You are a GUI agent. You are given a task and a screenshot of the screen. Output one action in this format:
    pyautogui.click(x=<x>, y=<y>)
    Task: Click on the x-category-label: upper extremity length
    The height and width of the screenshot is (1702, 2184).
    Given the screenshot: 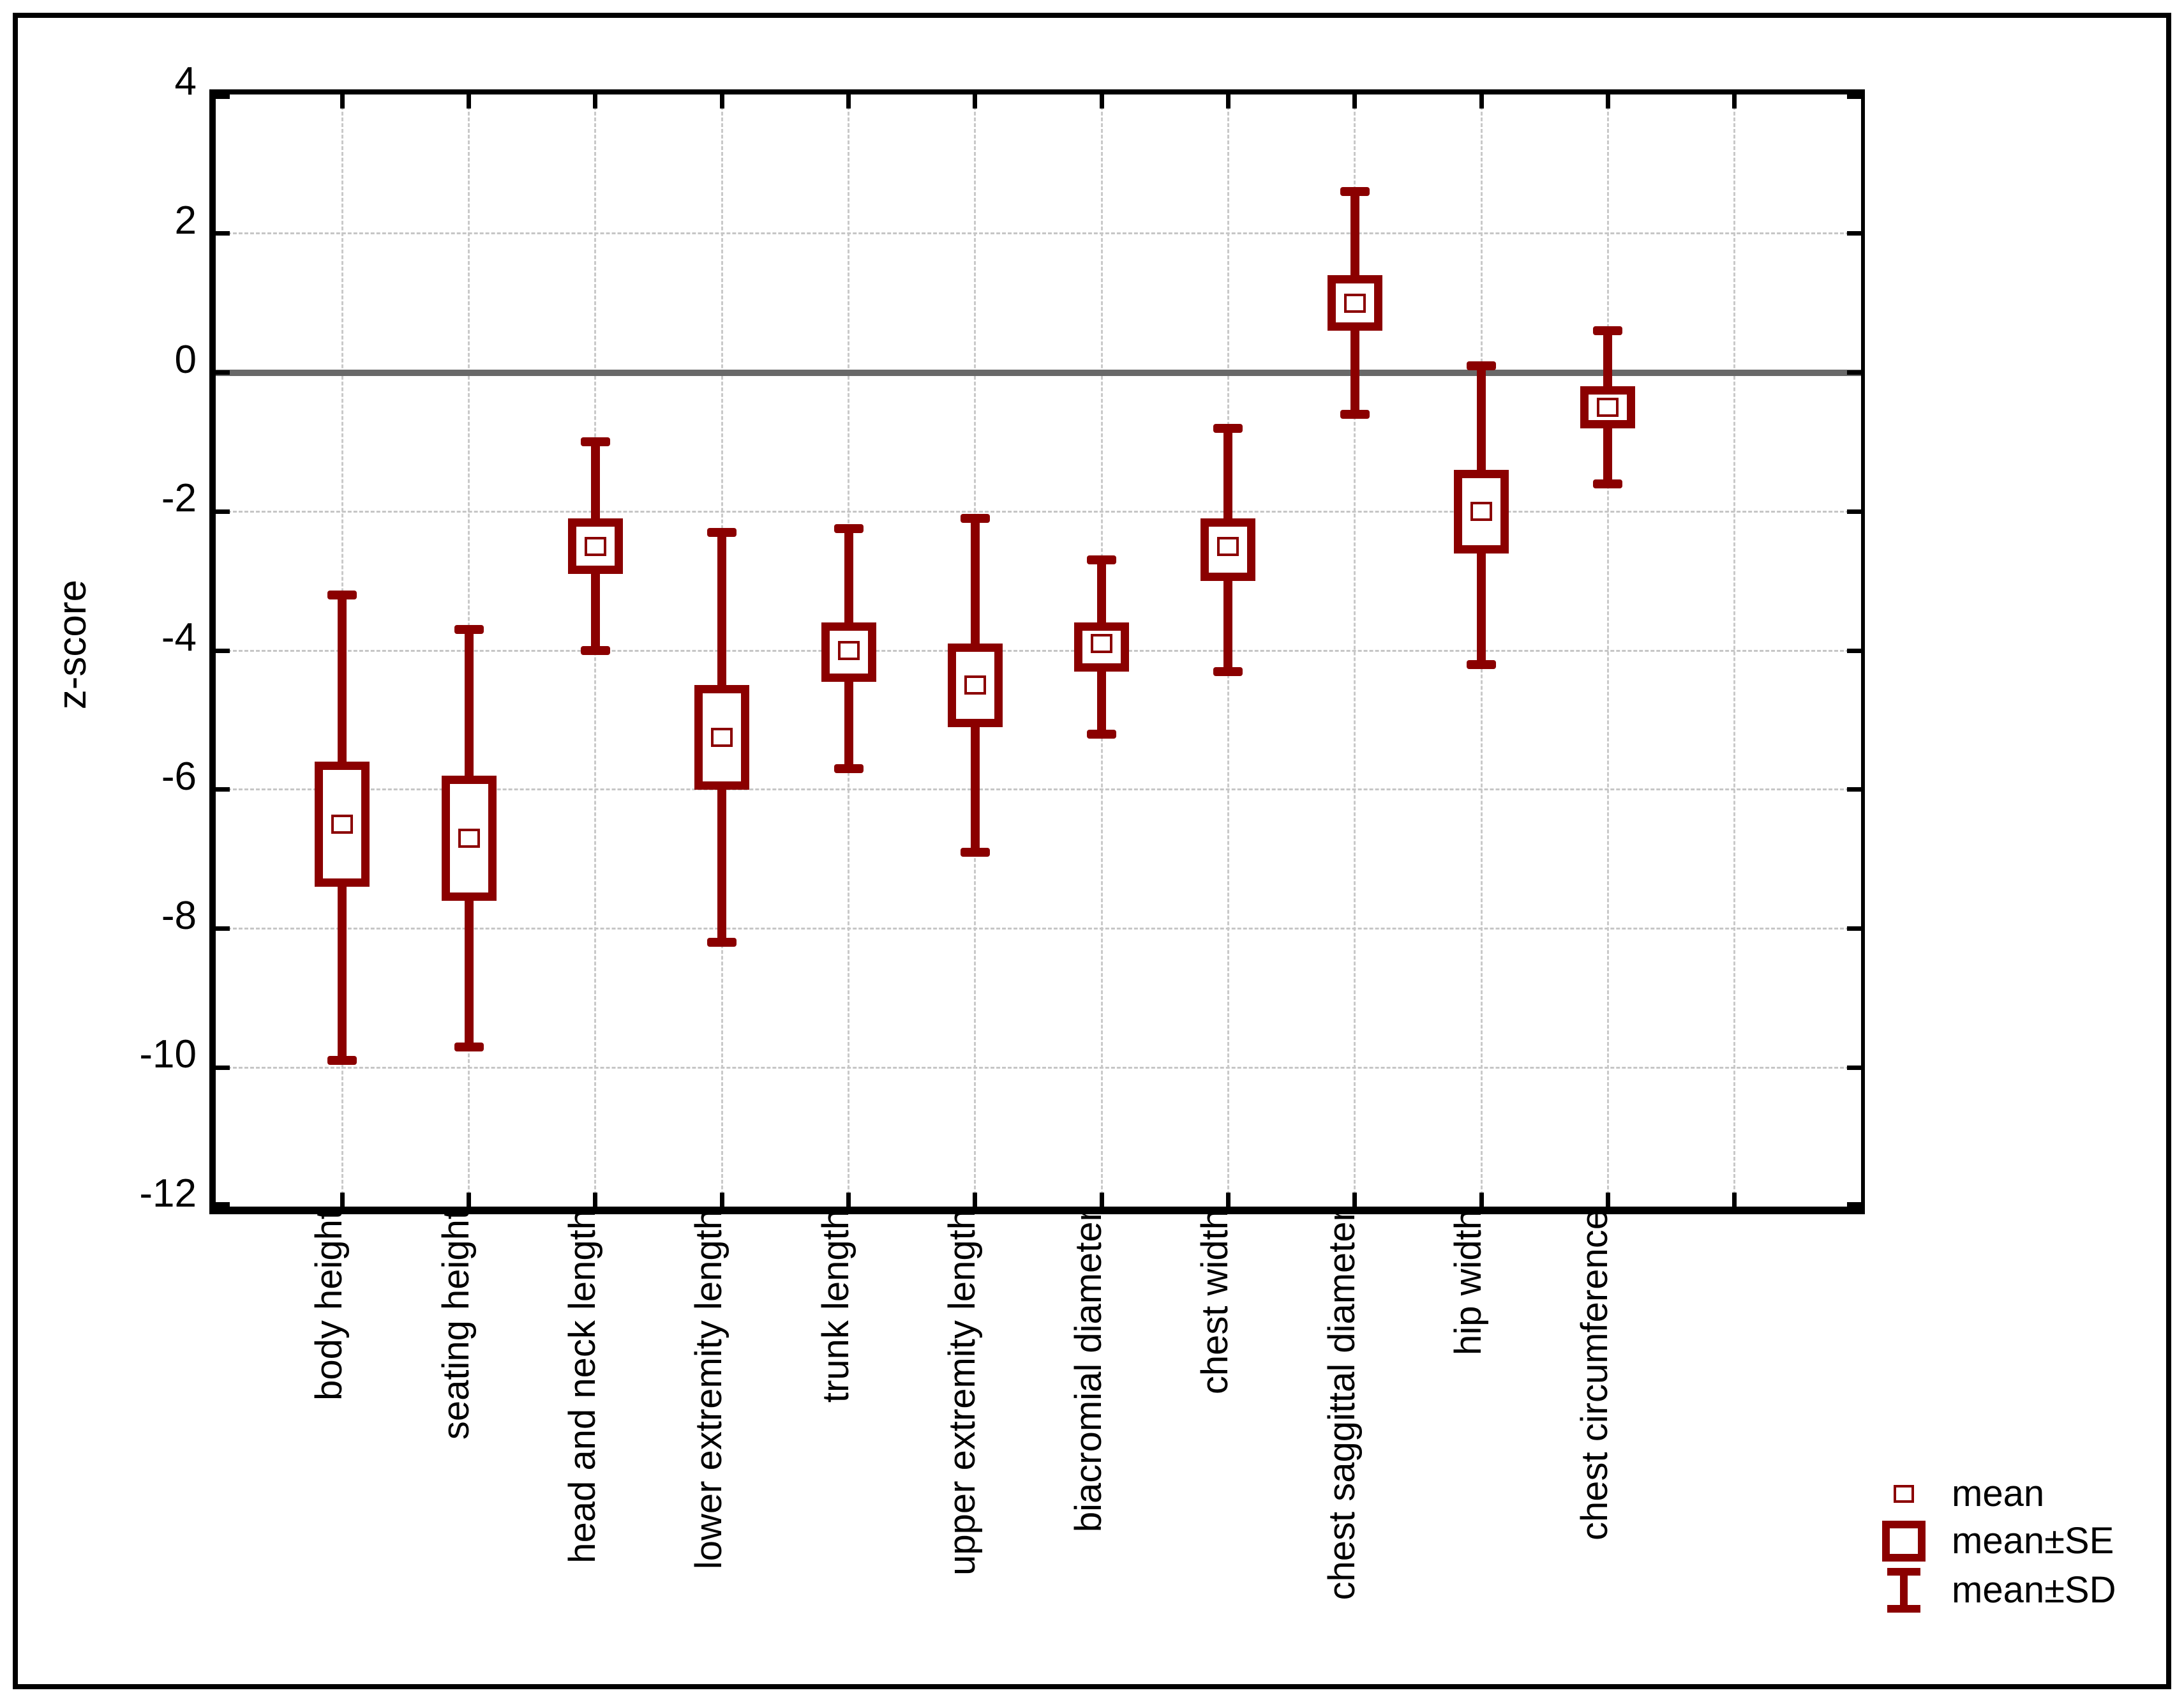 What is the action you would take?
    pyautogui.click(x=962, y=1392)
    